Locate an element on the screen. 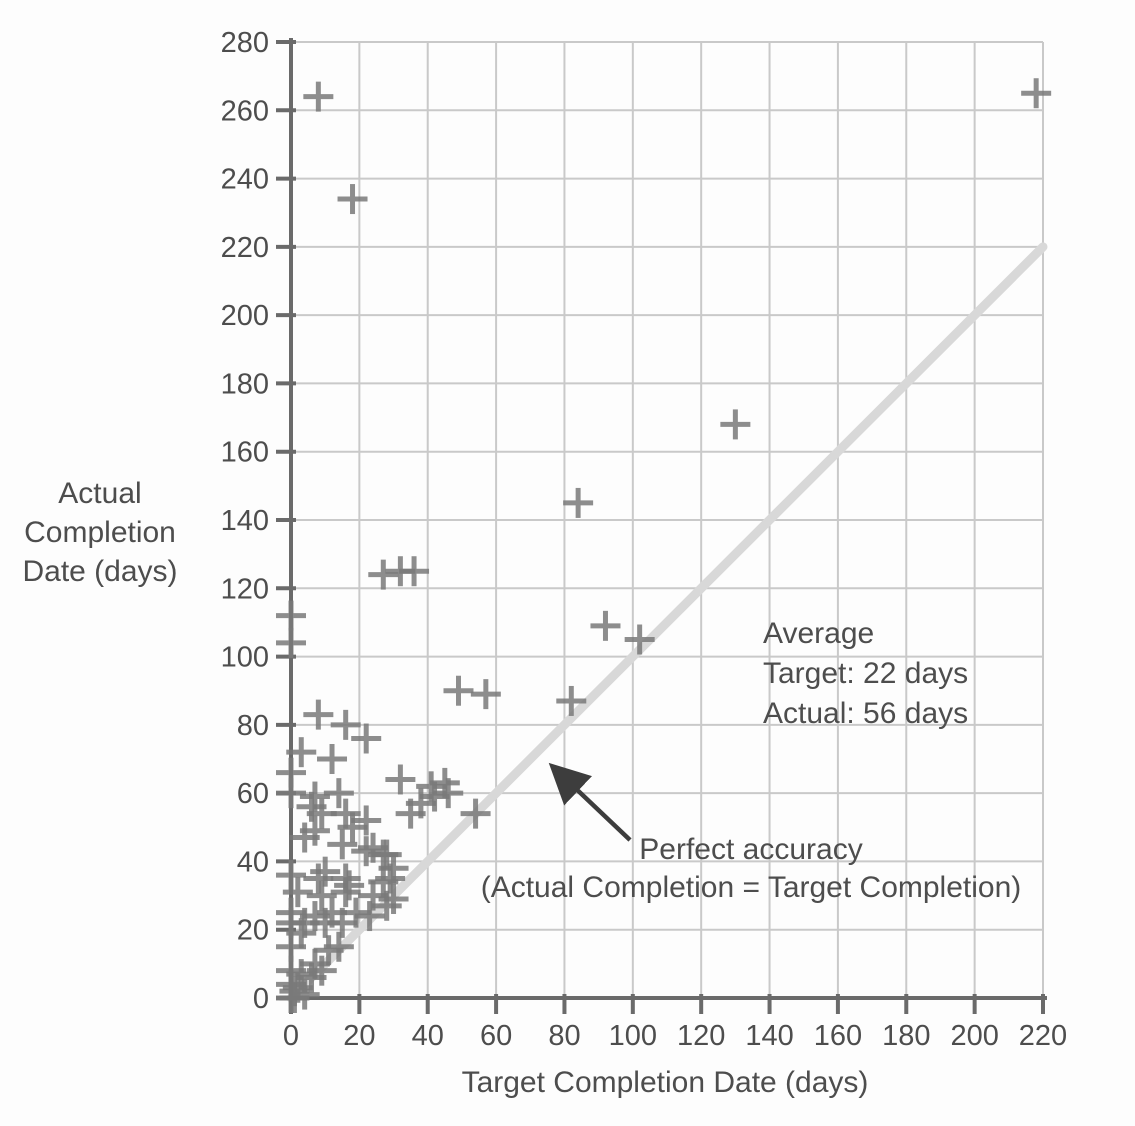 This screenshot has width=1135, height=1126. average-annotation-line: Actual: 56 days is located at coordinates (866, 713).